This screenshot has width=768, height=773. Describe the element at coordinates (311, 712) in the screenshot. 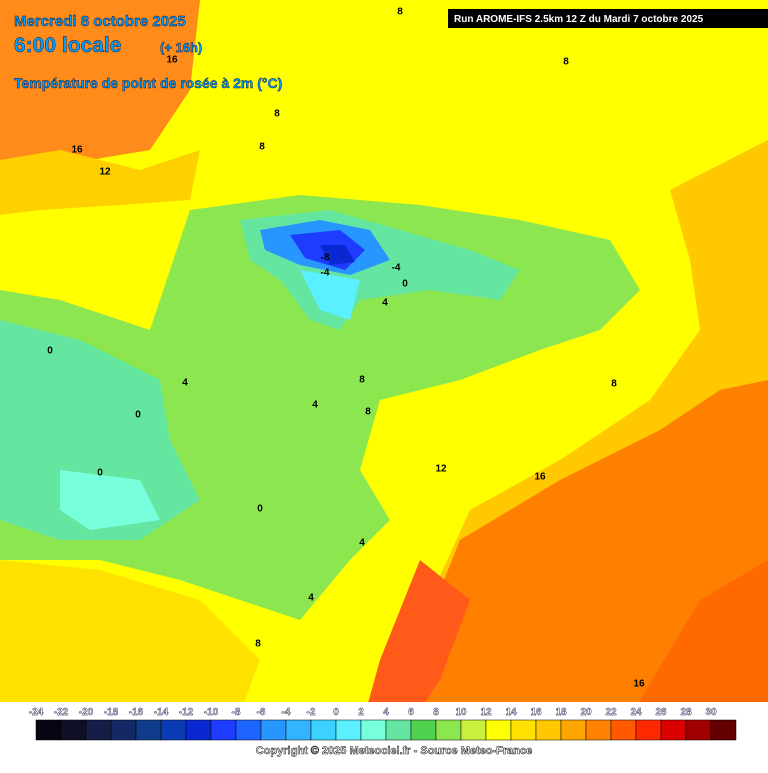

I see `colorbar-tick-label: -2` at that location.